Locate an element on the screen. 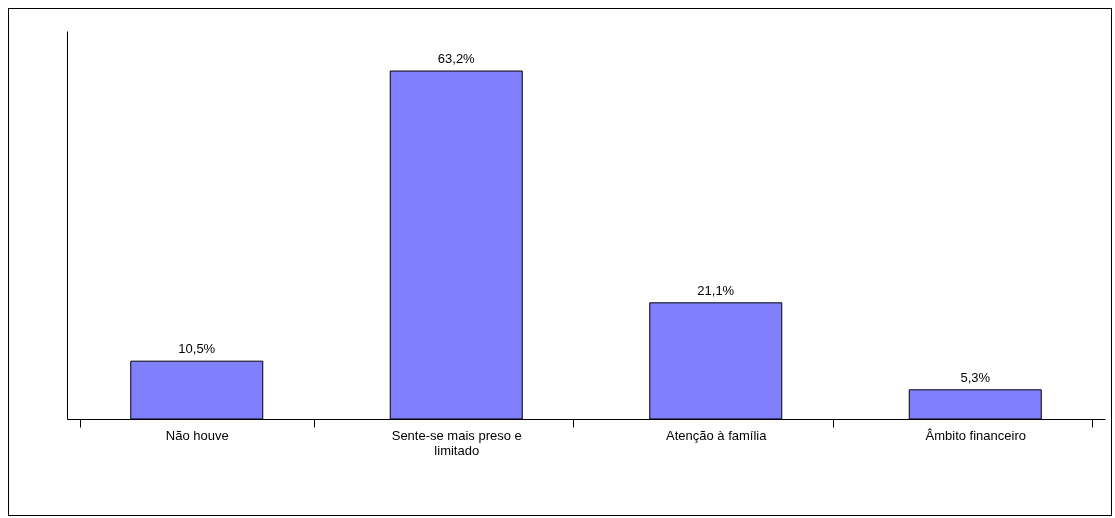 This screenshot has height=518, width=1115. data-label: 63,2% is located at coordinates (456, 59).